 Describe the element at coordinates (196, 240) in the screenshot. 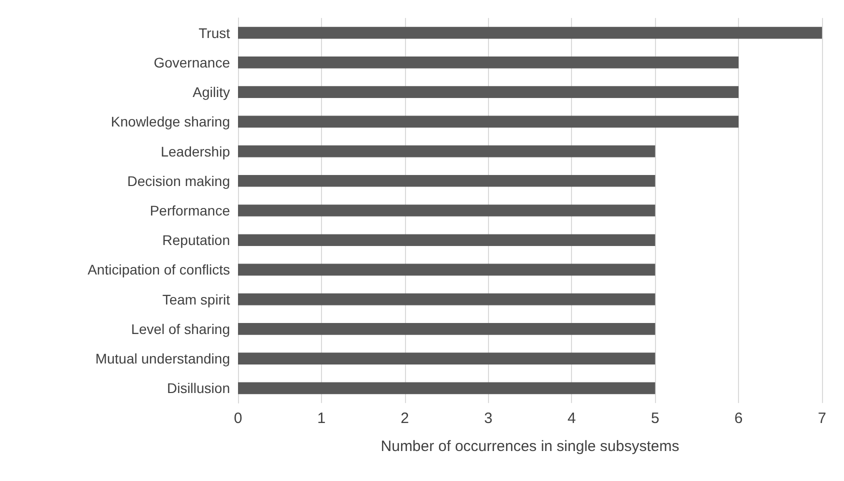

I see `y-tick-label: Reputation` at that location.